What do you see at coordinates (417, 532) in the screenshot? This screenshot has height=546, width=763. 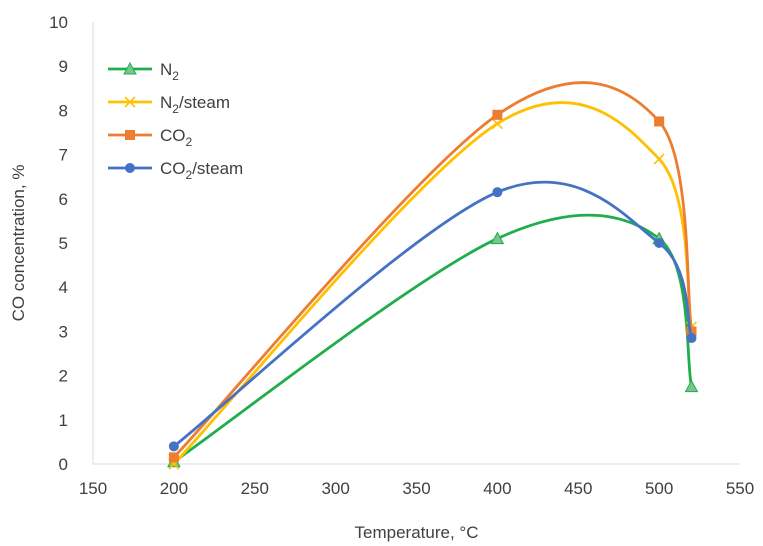 I see `x-axis-title: Temperature, °C` at bounding box center [417, 532].